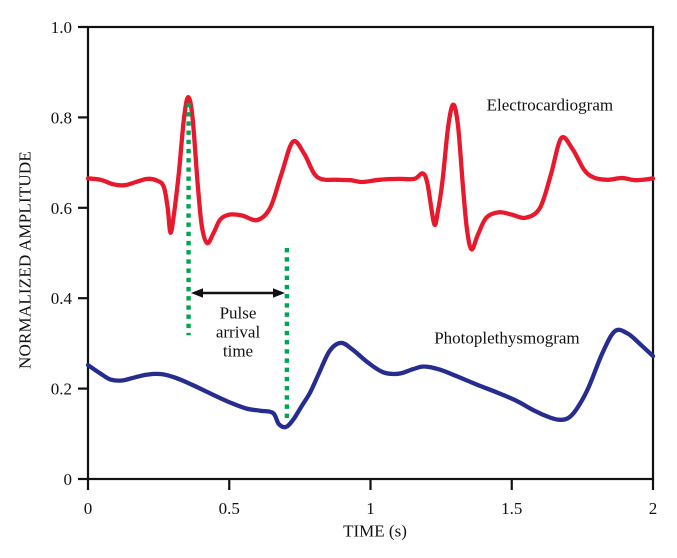 The height and width of the screenshot is (558, 677). Describe the element at coordinates (62, 298) in the screenshot. I see `y-tick-label: 0.4` at that location.